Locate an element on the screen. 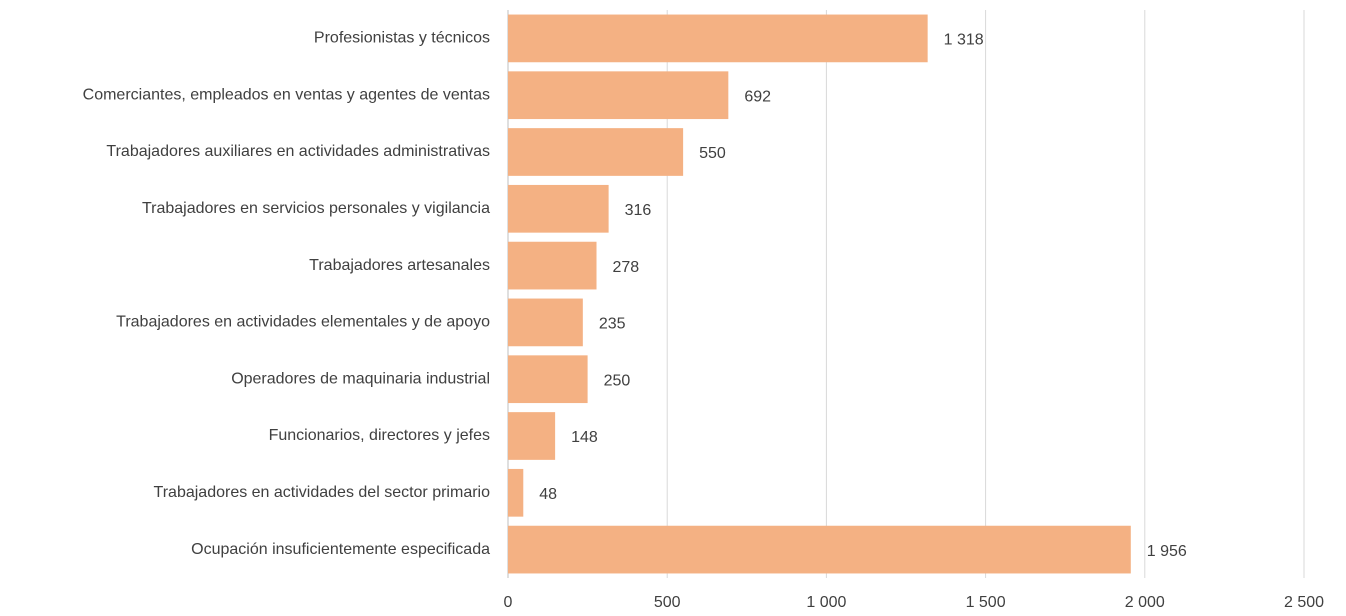 This screenshot has height=616, width=1346. y-tick-label: Funcionarios, directores y jefes is located at coordinates (379, 435).